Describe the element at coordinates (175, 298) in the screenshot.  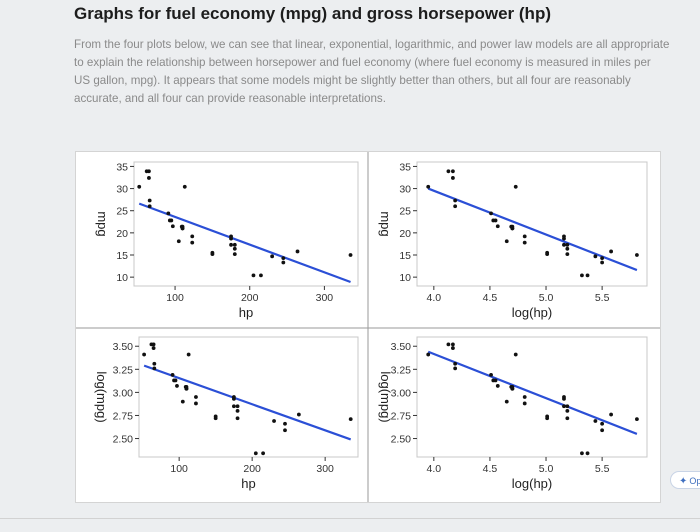
I see `x-tick-label: 100` at that location.